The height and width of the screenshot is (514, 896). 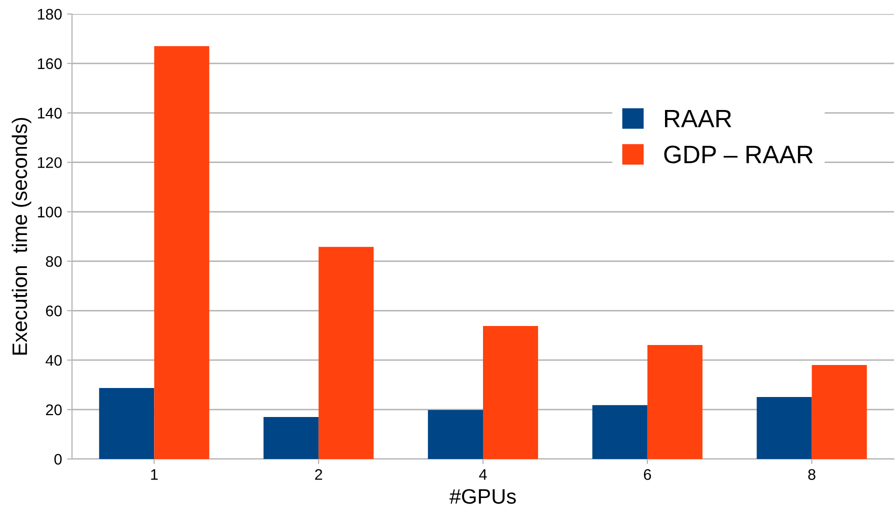 I want to click on legend-label: GDP – RAAR, so click(x=738, y=155).